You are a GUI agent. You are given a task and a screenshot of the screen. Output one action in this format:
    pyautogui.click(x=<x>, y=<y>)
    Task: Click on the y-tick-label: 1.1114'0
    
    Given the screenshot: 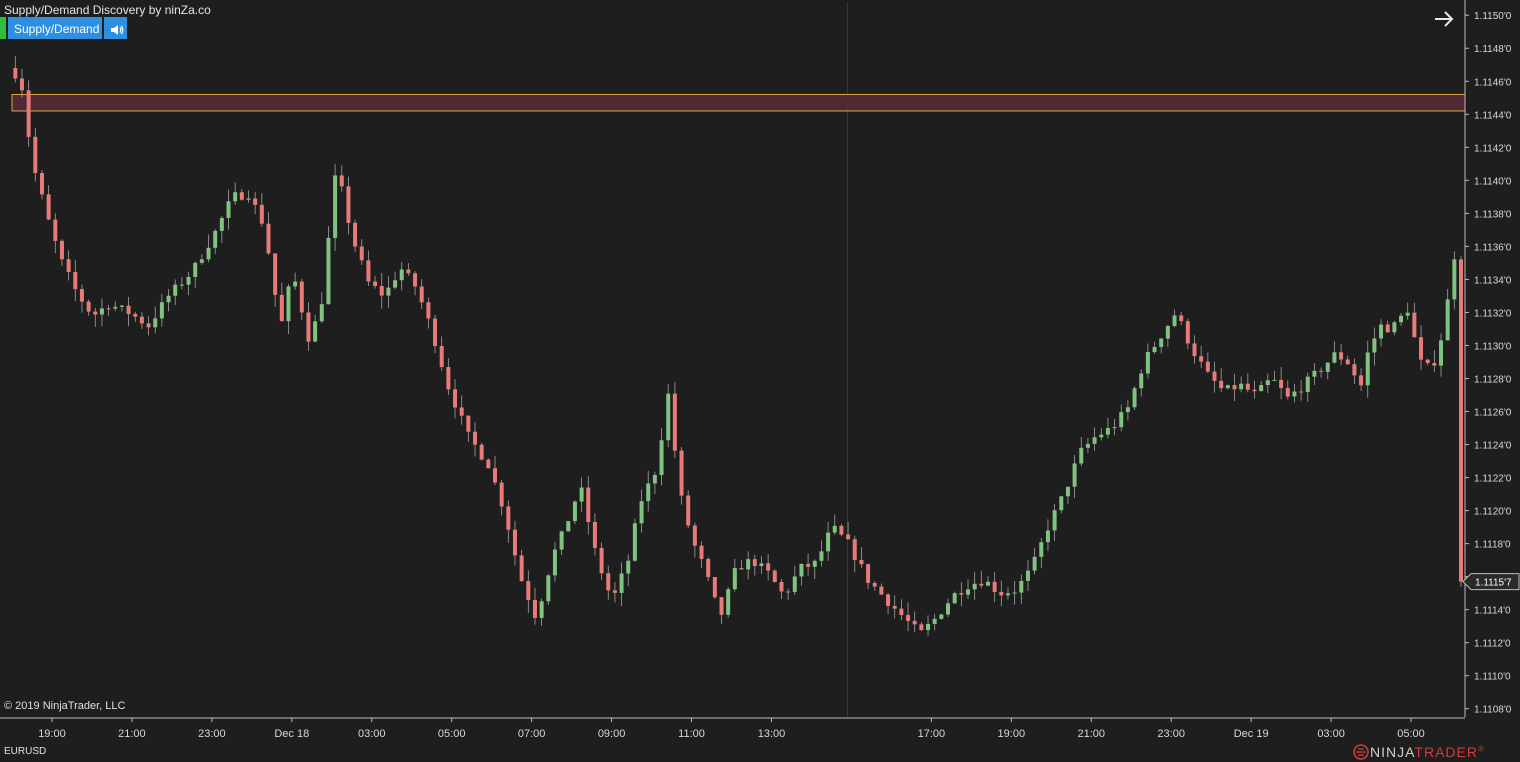 What is the action you would take?
    pyautogui.click(x=1492, y=611)
    